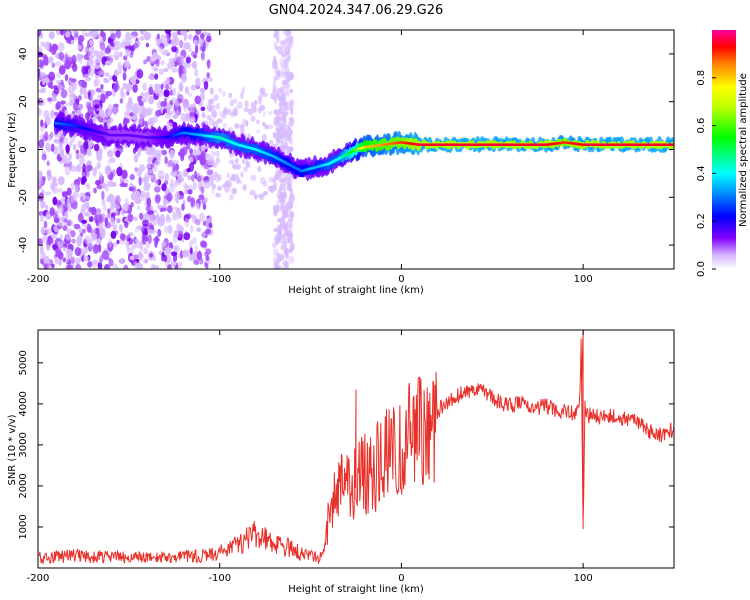  What do you see at coordinates (23, 101) in the screenshot?
I see `spectrogram-y-tick-label: 20` at bounding box center [23, 101].